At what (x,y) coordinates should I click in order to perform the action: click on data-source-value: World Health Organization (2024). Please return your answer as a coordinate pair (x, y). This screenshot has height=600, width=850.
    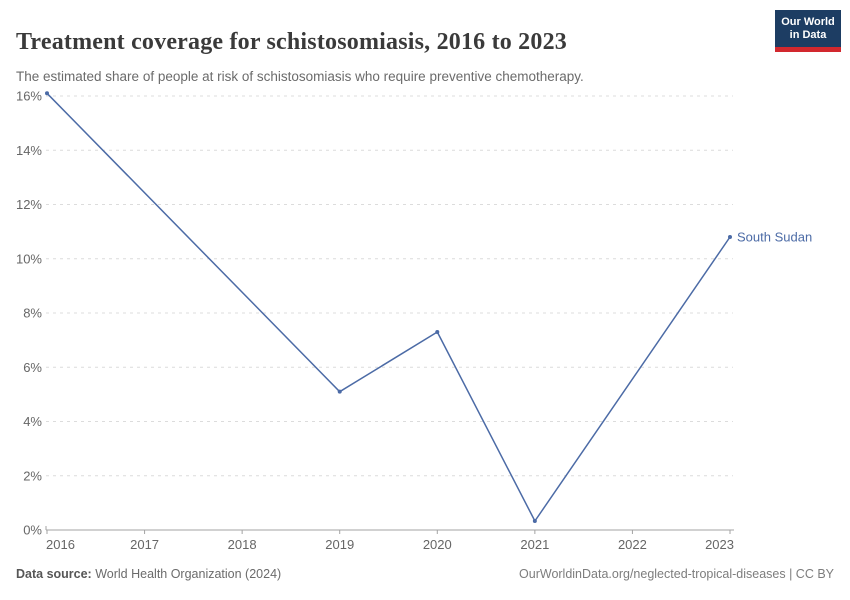
    Looking at the image, I should click on (188, 574).